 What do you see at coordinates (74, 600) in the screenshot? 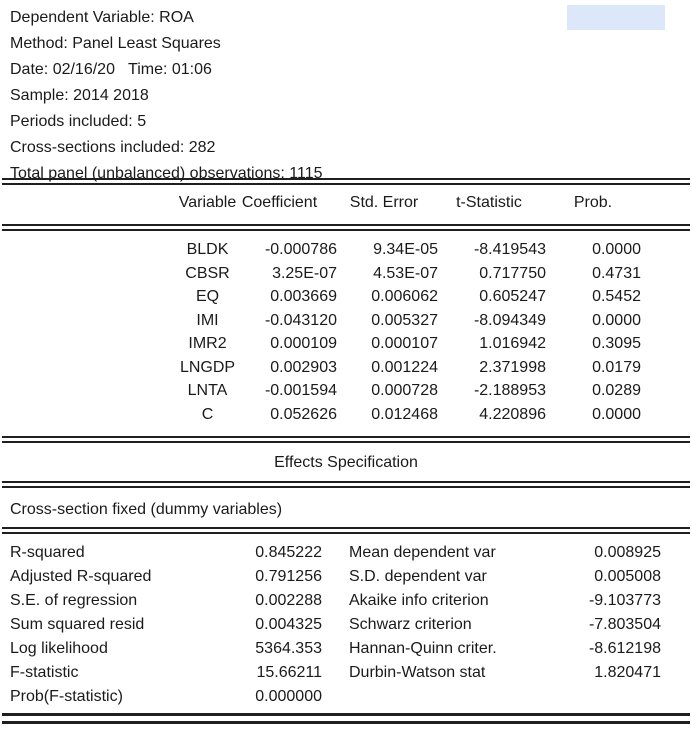
I see `stat-label: S.E. of regression` at bounding box center [74, 600].